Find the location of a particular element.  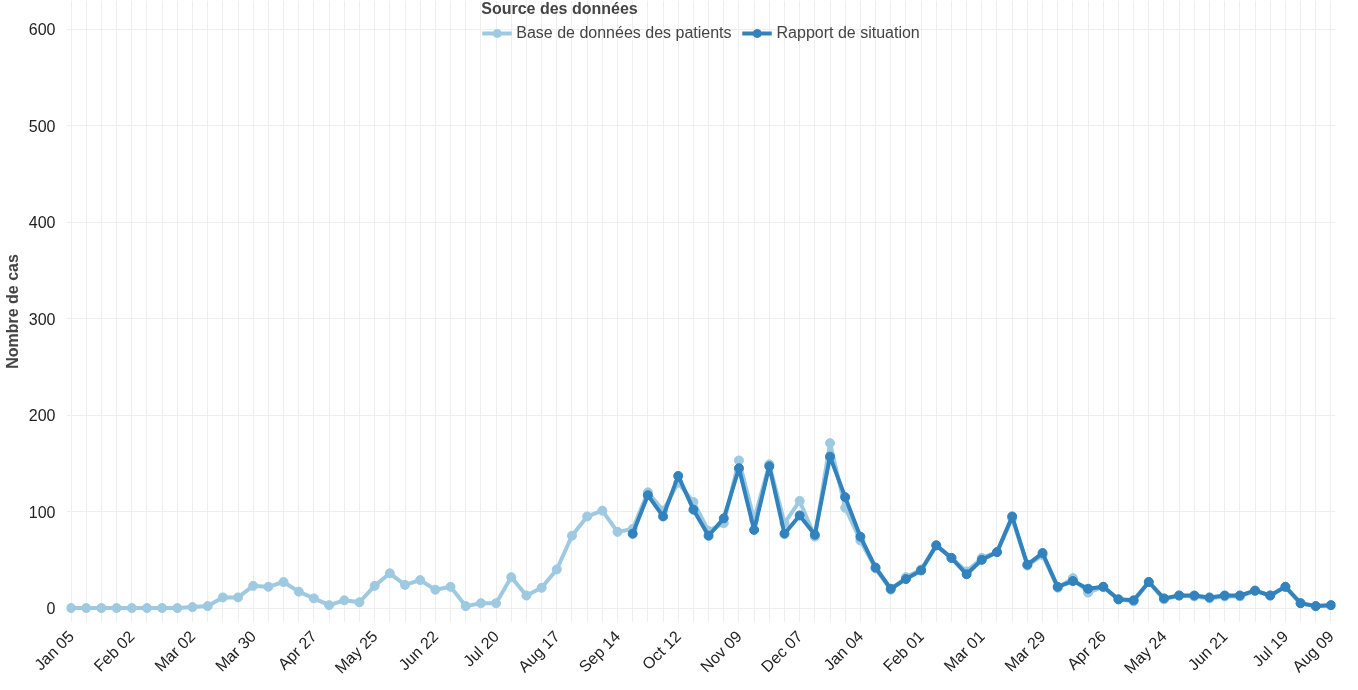

y-tick-label: 400 is located at coordinates (42, 223).